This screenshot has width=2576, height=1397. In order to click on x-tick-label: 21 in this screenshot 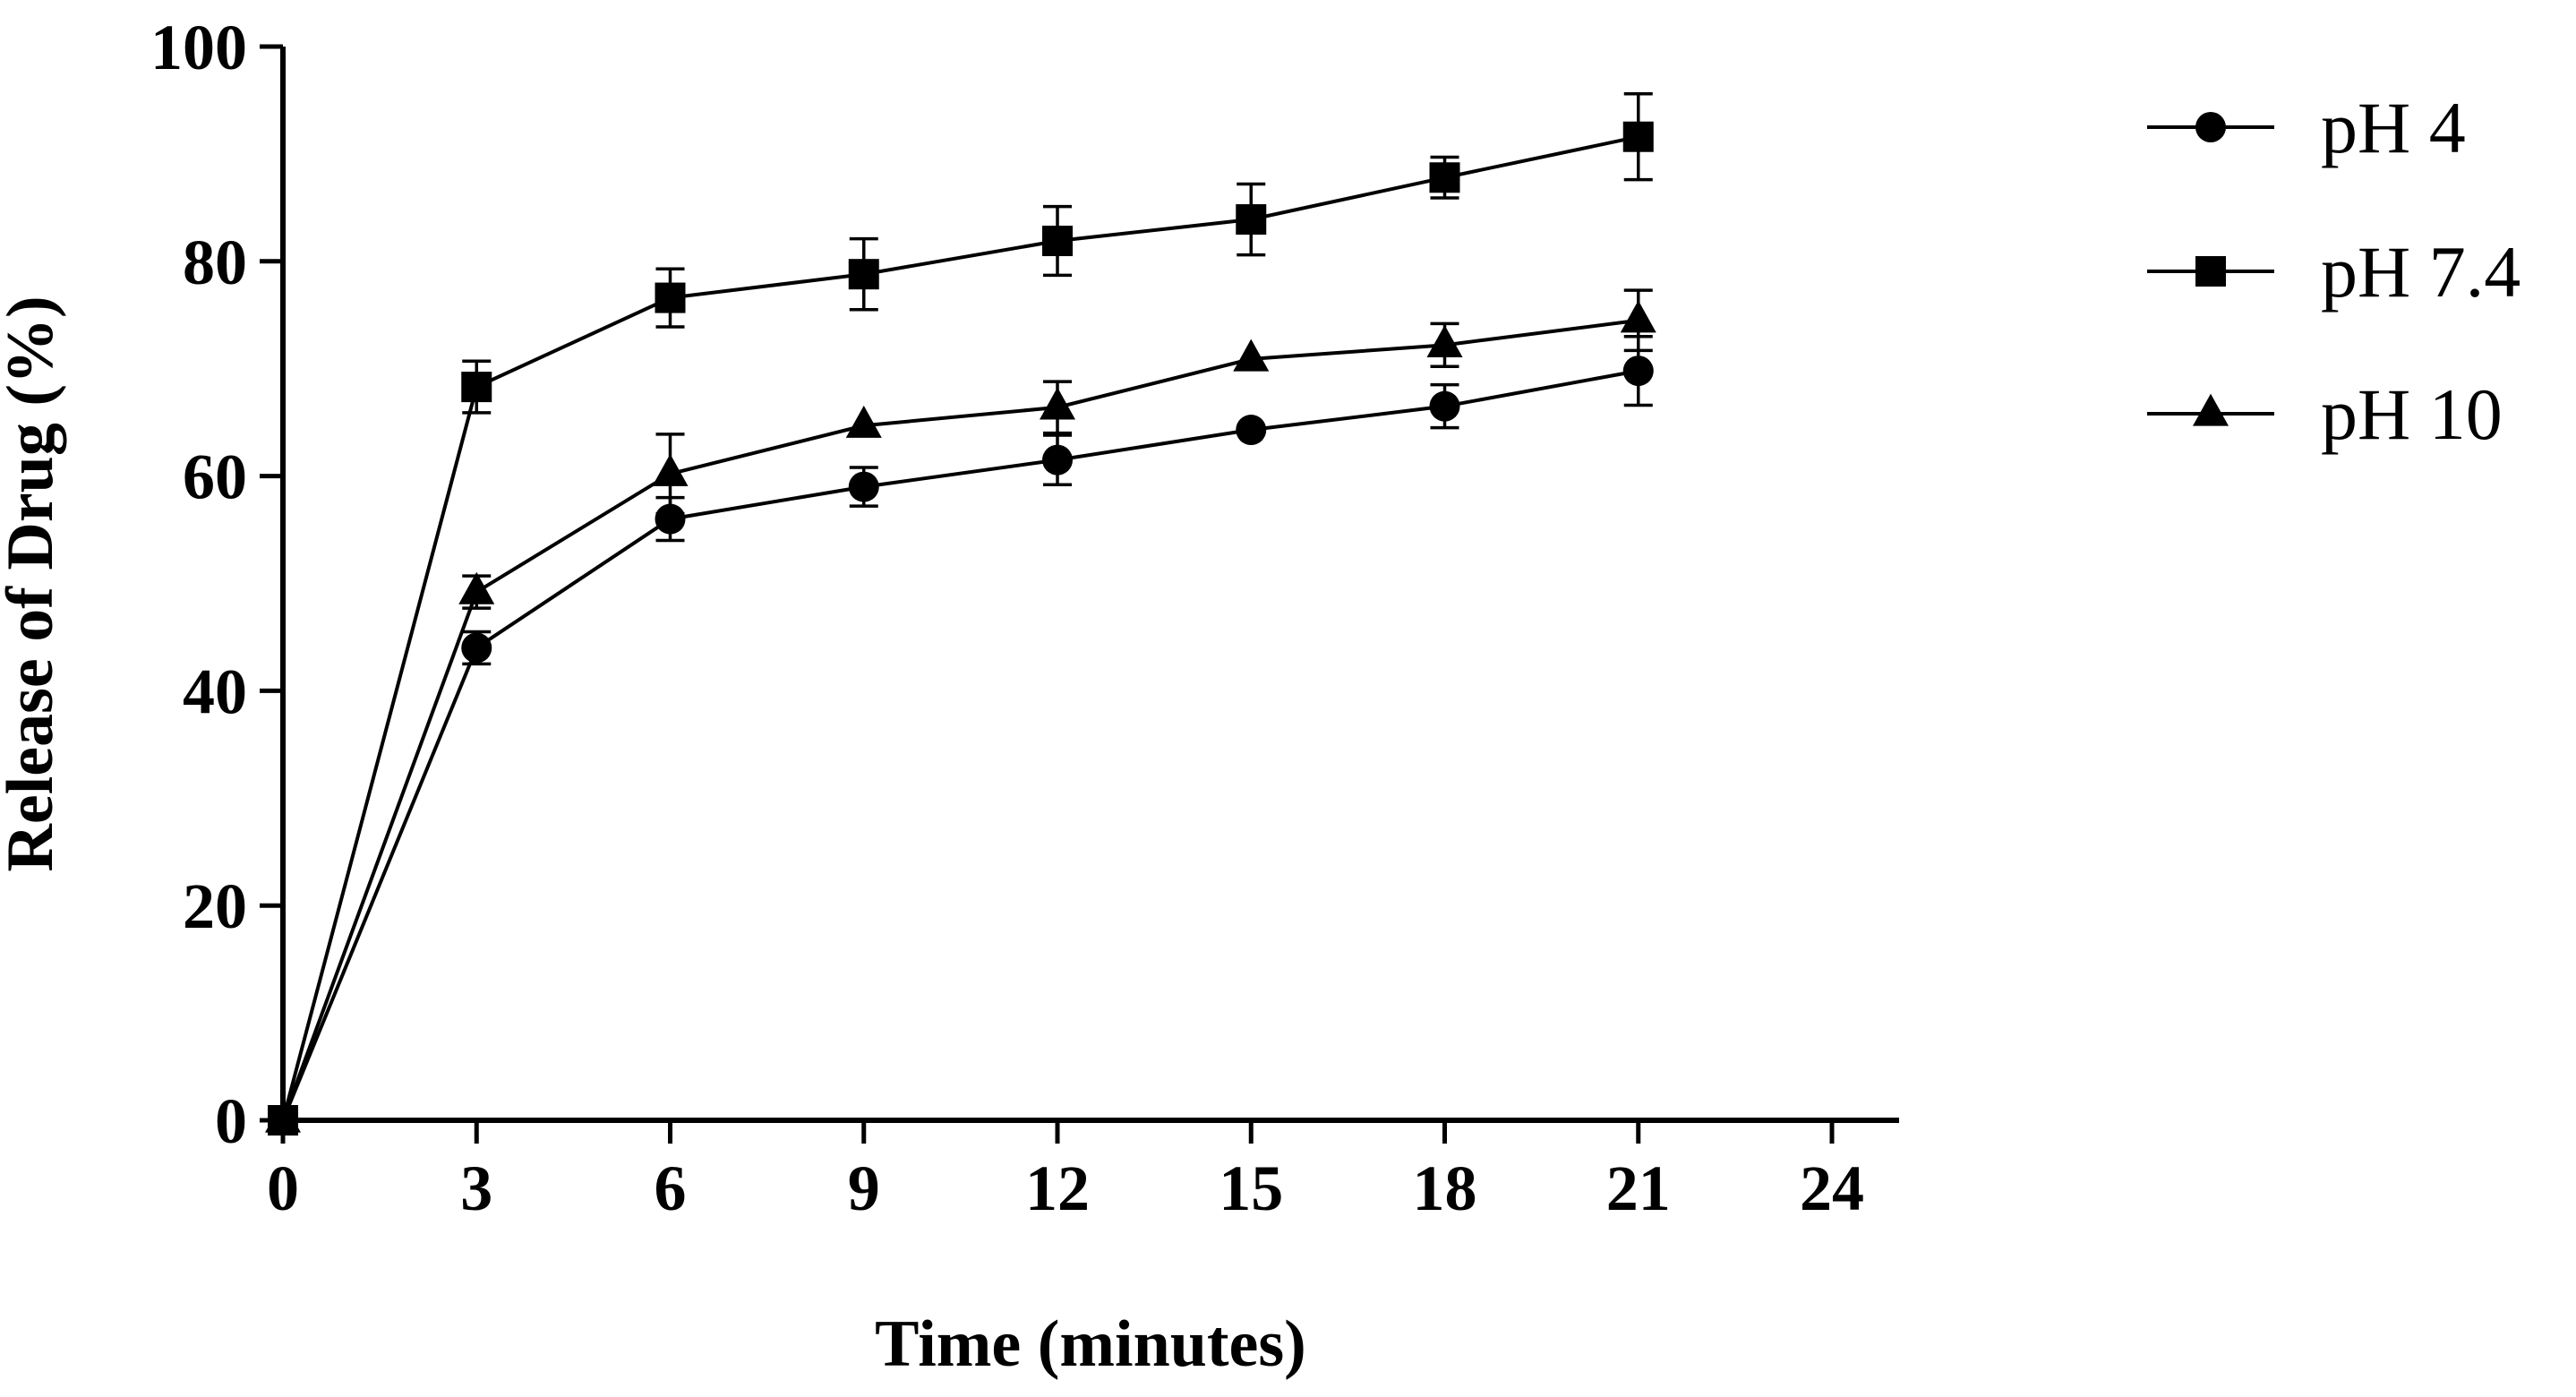, I will do `click(1638, 1188)`.